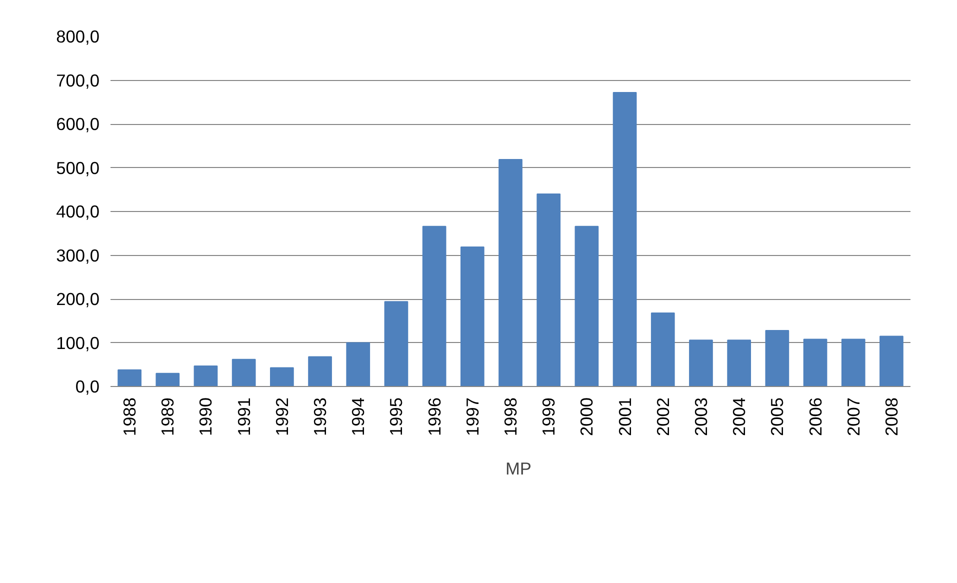  What do you see at coordinates (700, 416) in the screenshot?
I see `x-tick-label: 2003` at bounding box center [700, 416].